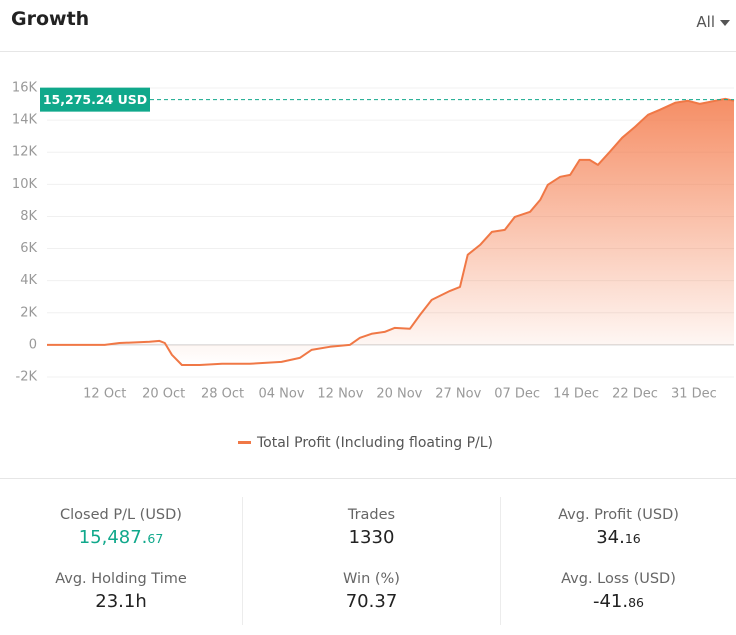  I want to click on x-tick-label: 14 Dec, so click(576, 394).